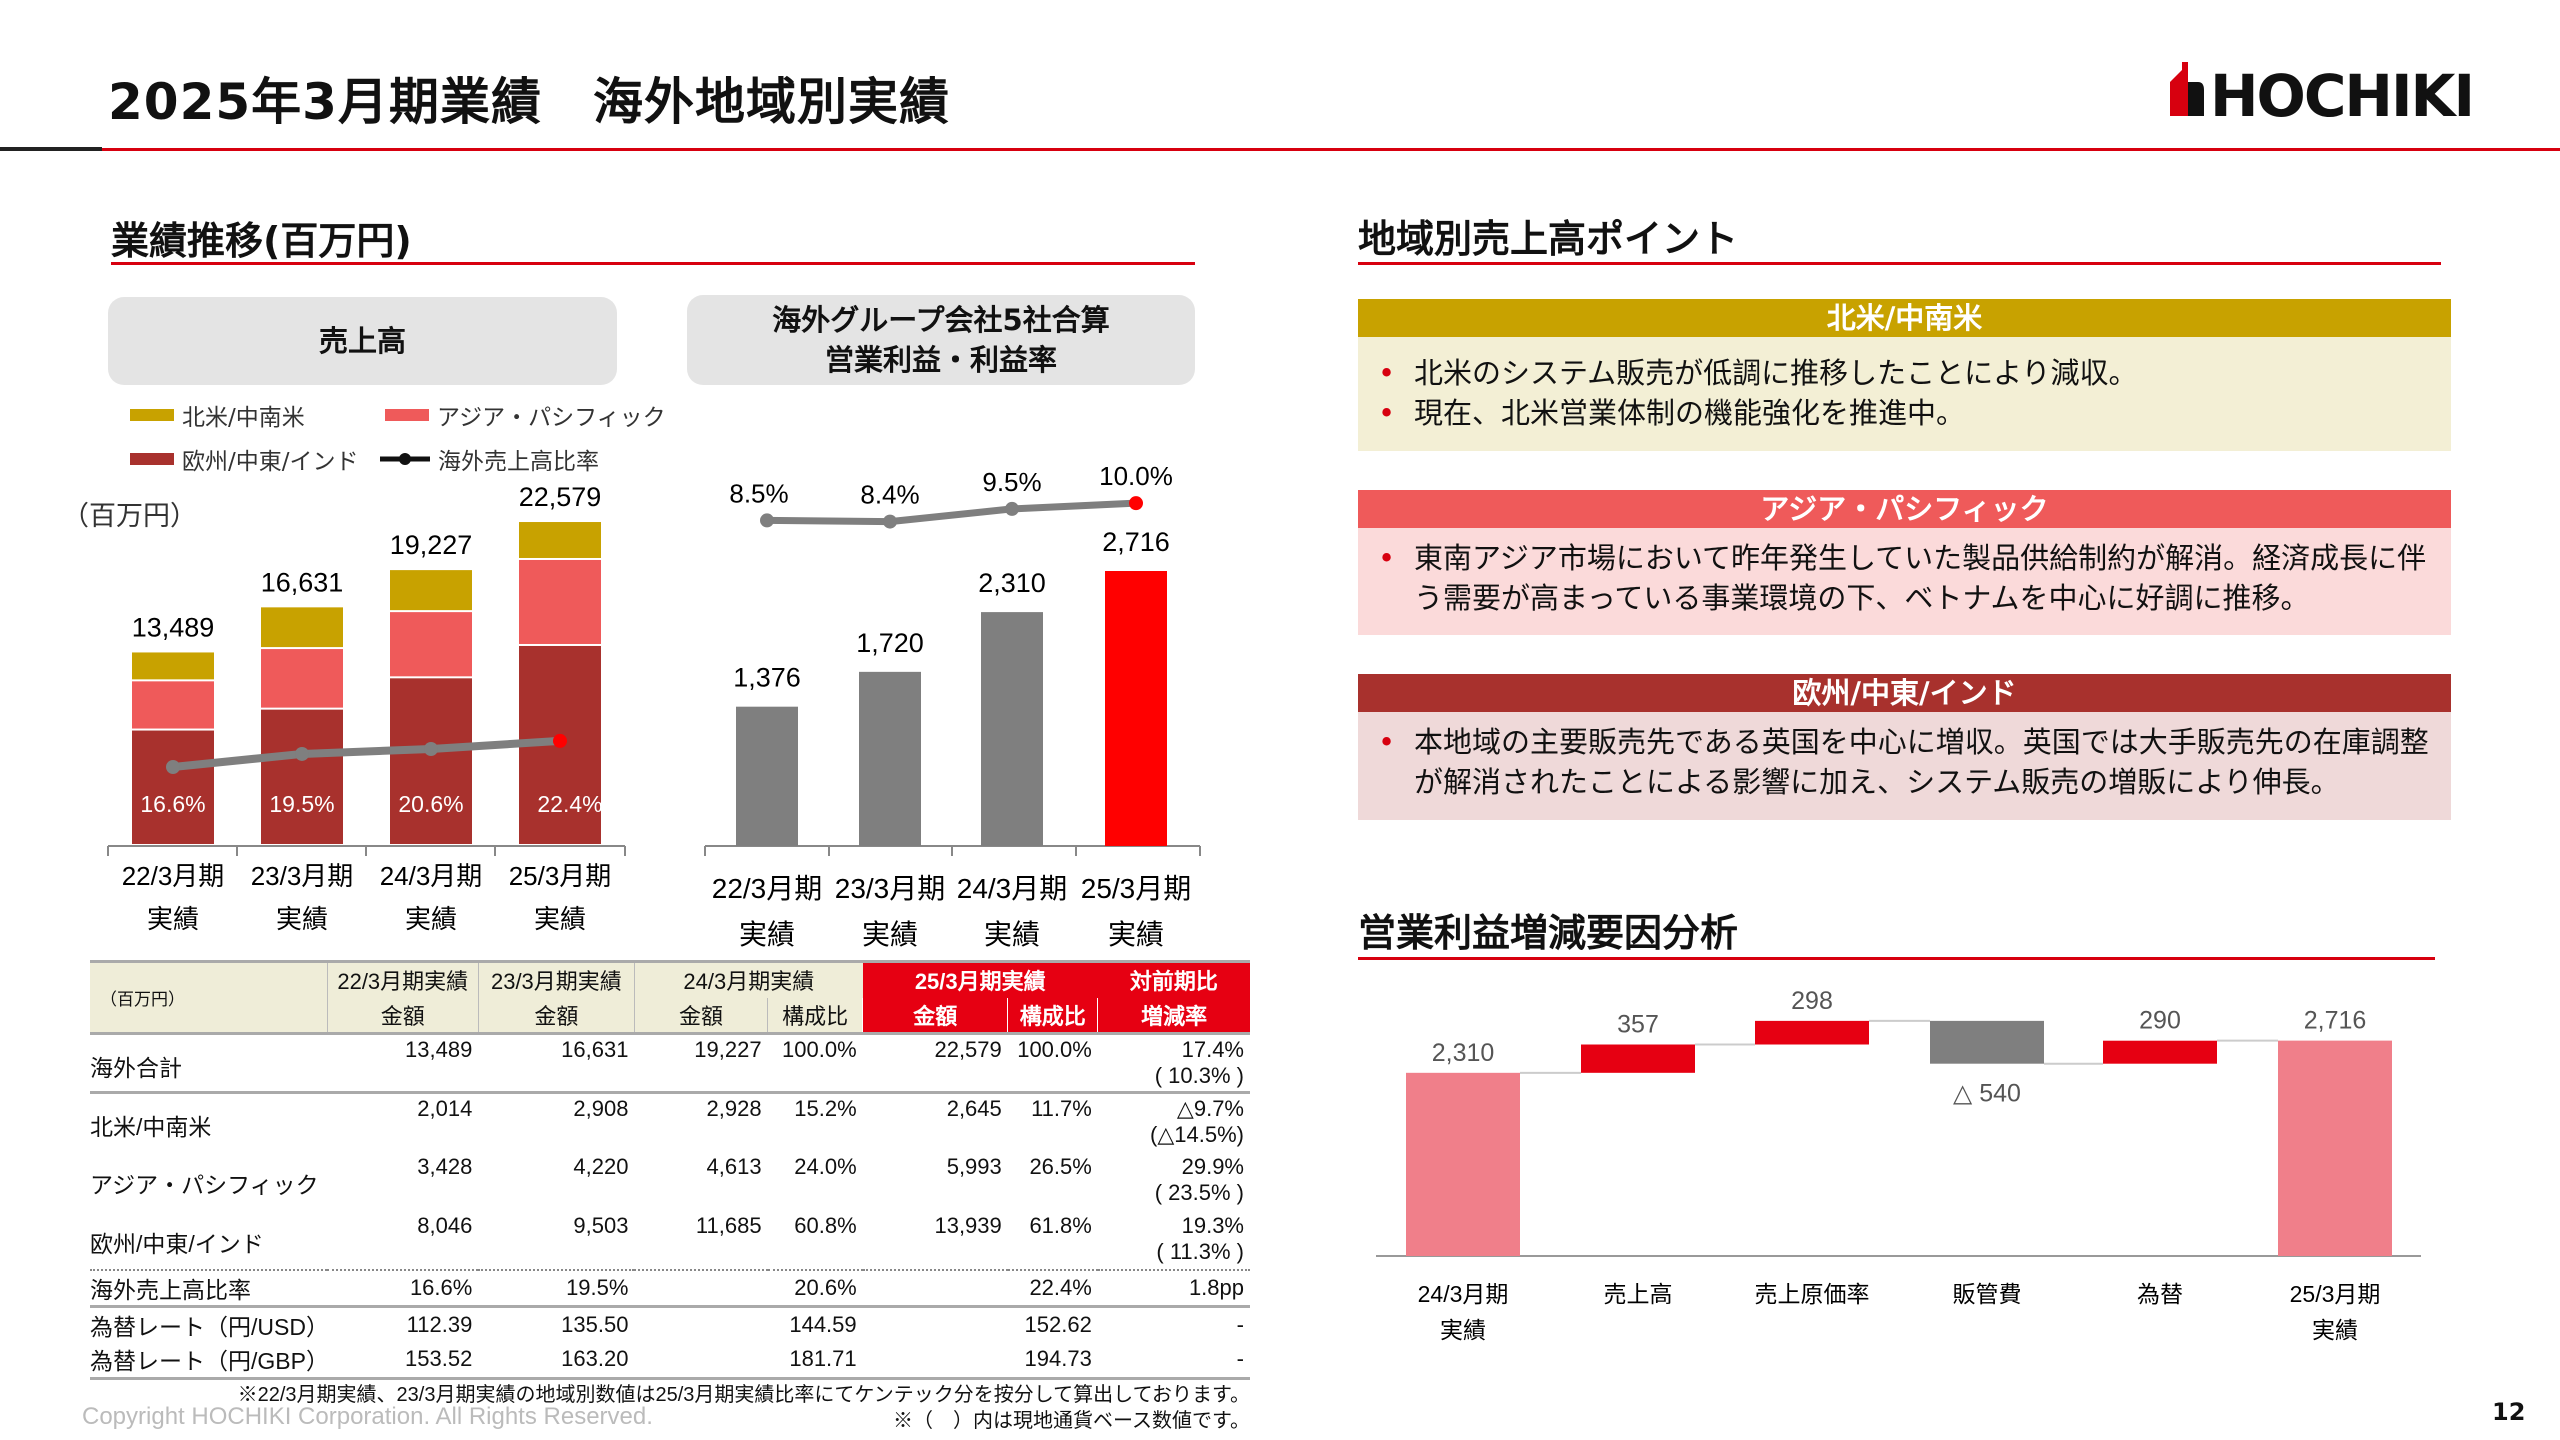 The width and height of the screenshot is (2560, 1440). I want to click on cell: 2,014, so click(445, 1108).